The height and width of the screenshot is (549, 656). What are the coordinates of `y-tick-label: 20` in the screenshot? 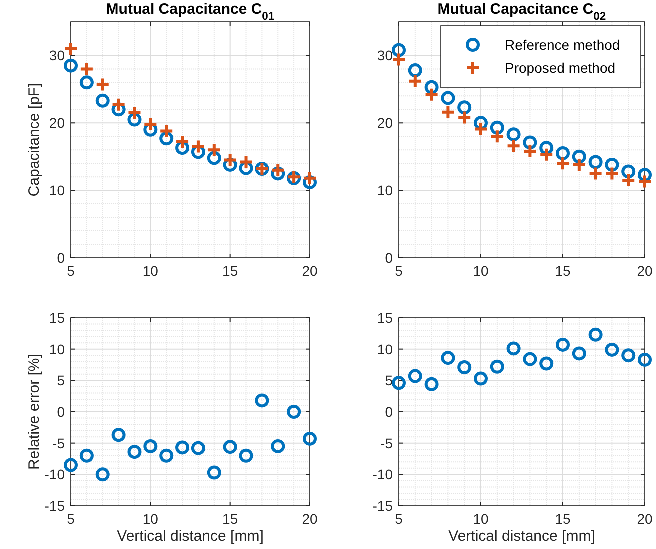 It's located at (385, 123).